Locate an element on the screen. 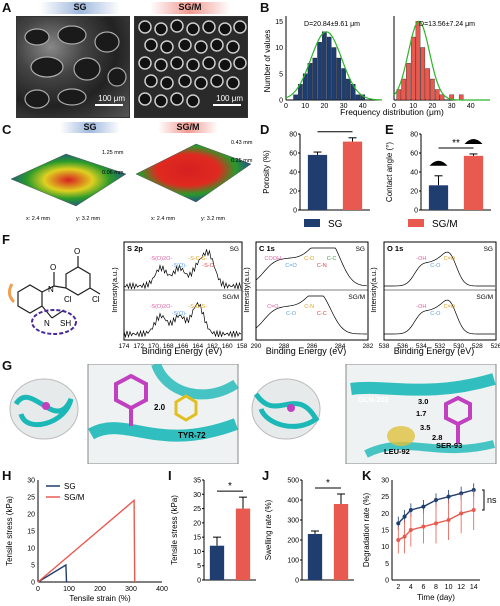 Image resolution: width=500 pixels, height=606 pixels. surface-sg is located at coordinates (68, 180).